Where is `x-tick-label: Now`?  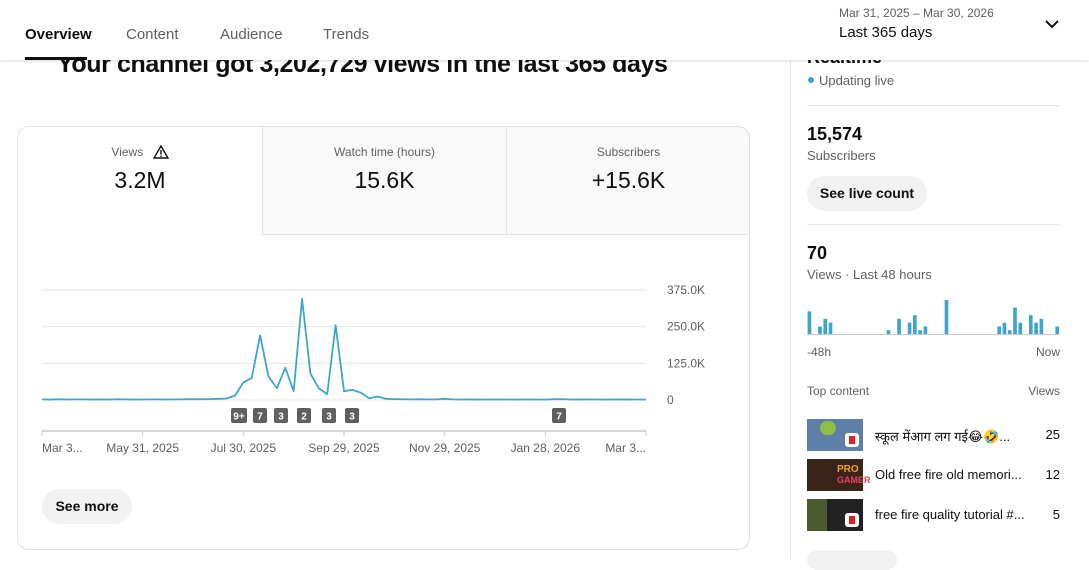 x-tick-label: Now is located at coordinates (1048, 352).